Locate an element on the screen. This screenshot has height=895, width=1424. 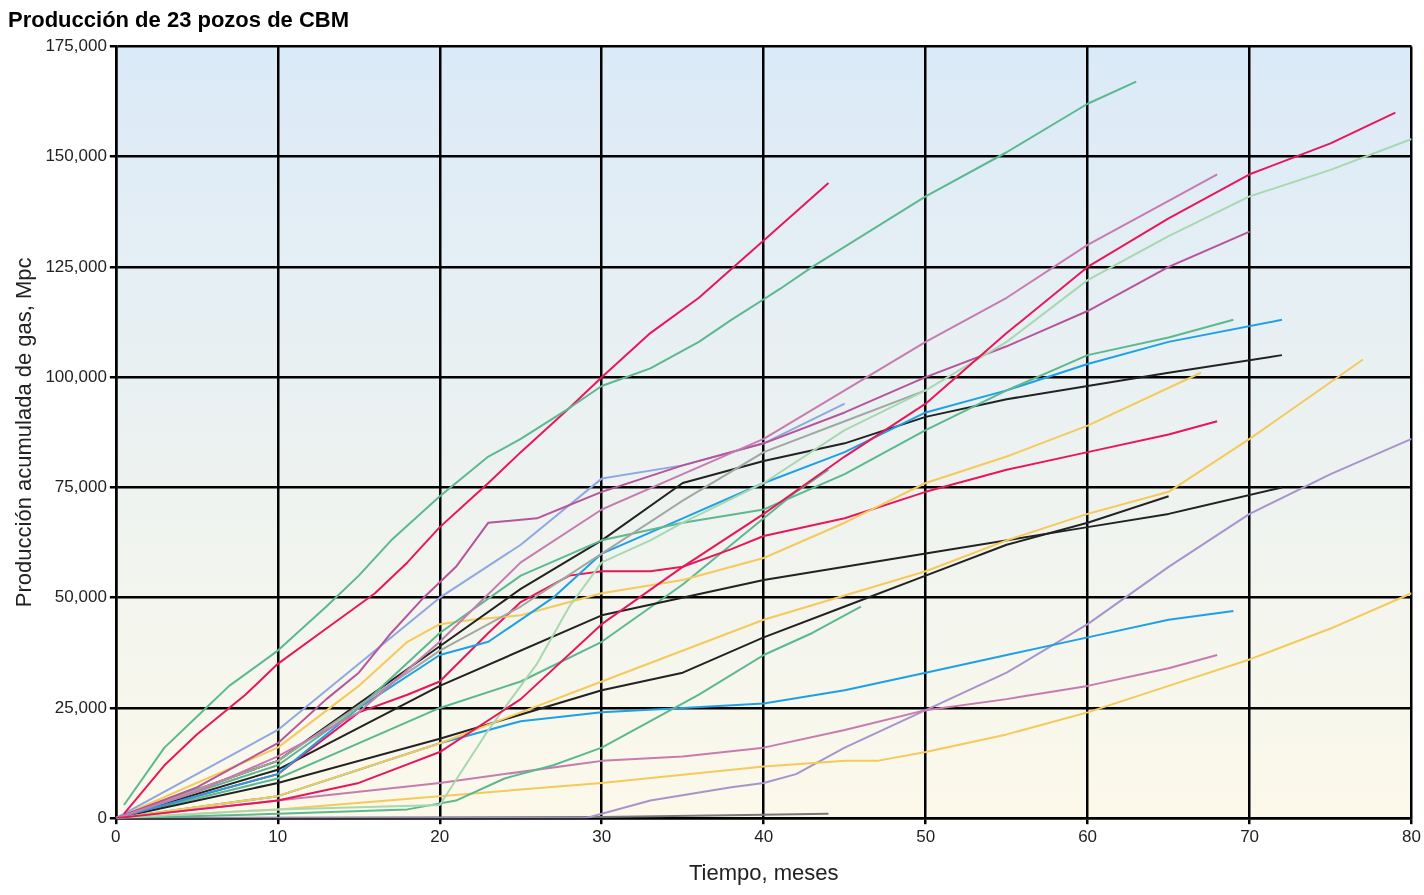
chart-title: Producción de 23 pozos de CBM is located at coordinates (179, 20).